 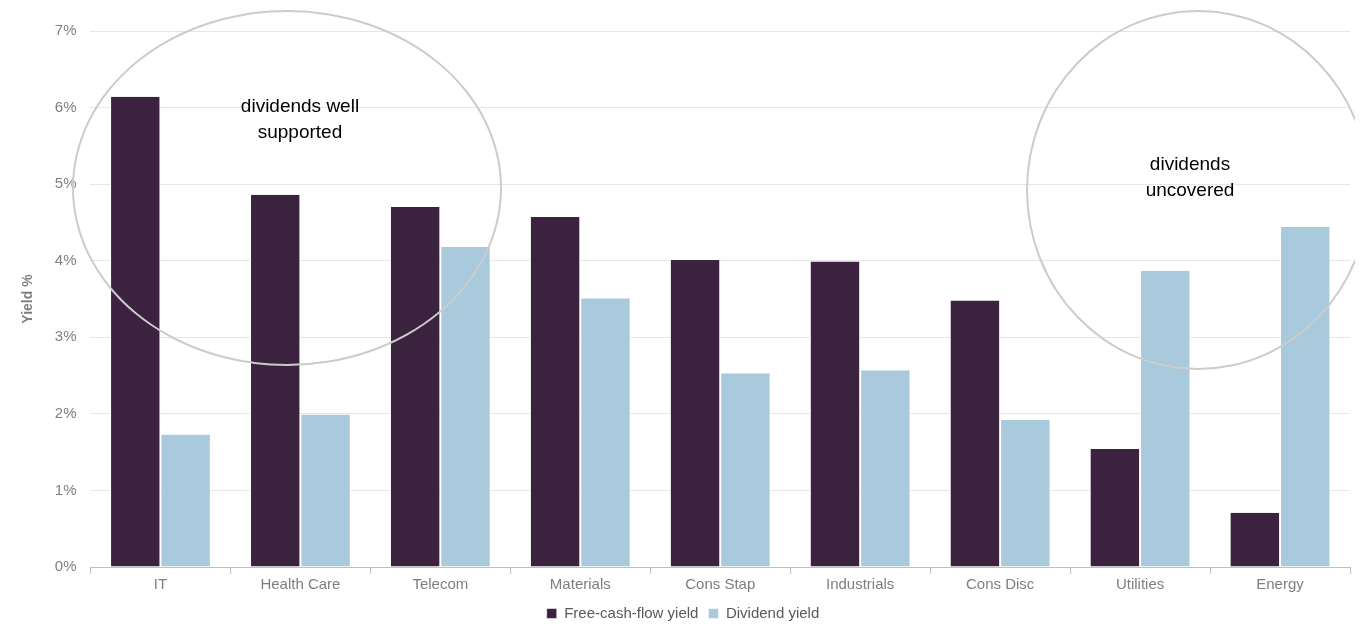 I want to click on x-tick-label: Industrials, so click(x=860, y=584).